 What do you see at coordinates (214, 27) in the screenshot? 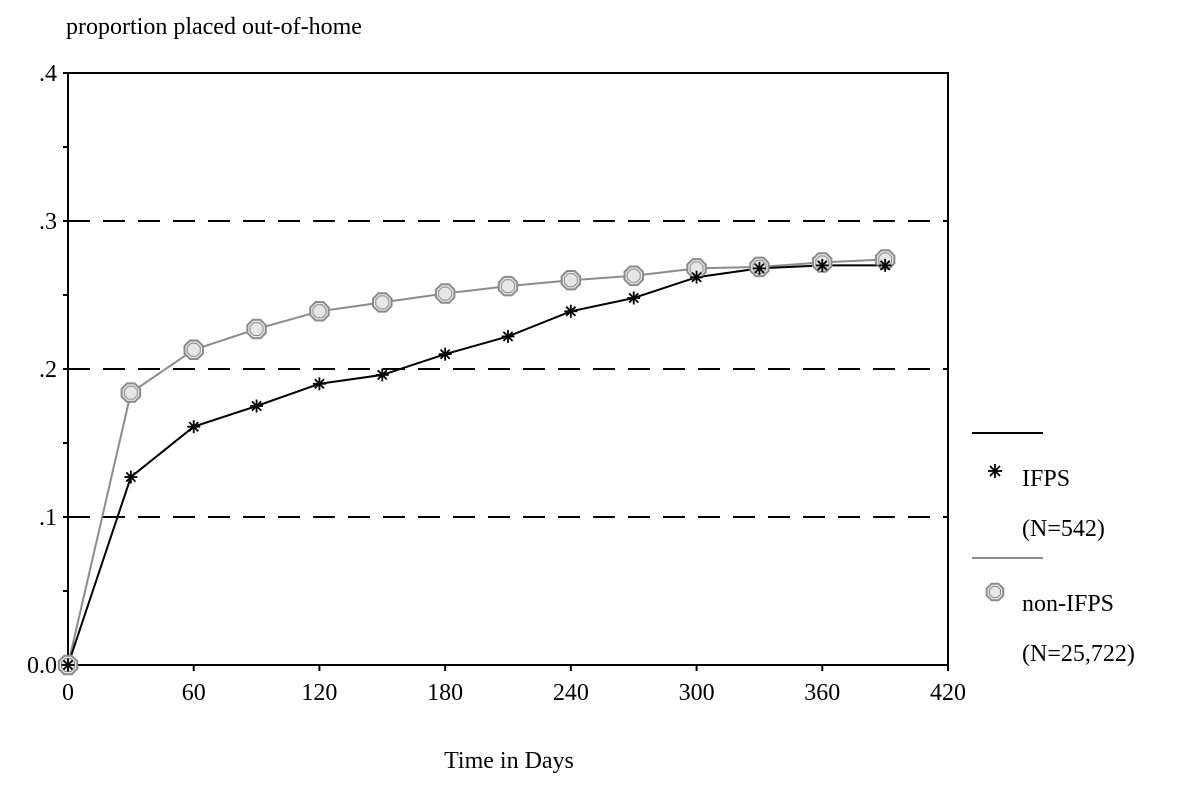
I see `y-axis-label: proportion placed out-of-home` at bounding box center [214, 27].